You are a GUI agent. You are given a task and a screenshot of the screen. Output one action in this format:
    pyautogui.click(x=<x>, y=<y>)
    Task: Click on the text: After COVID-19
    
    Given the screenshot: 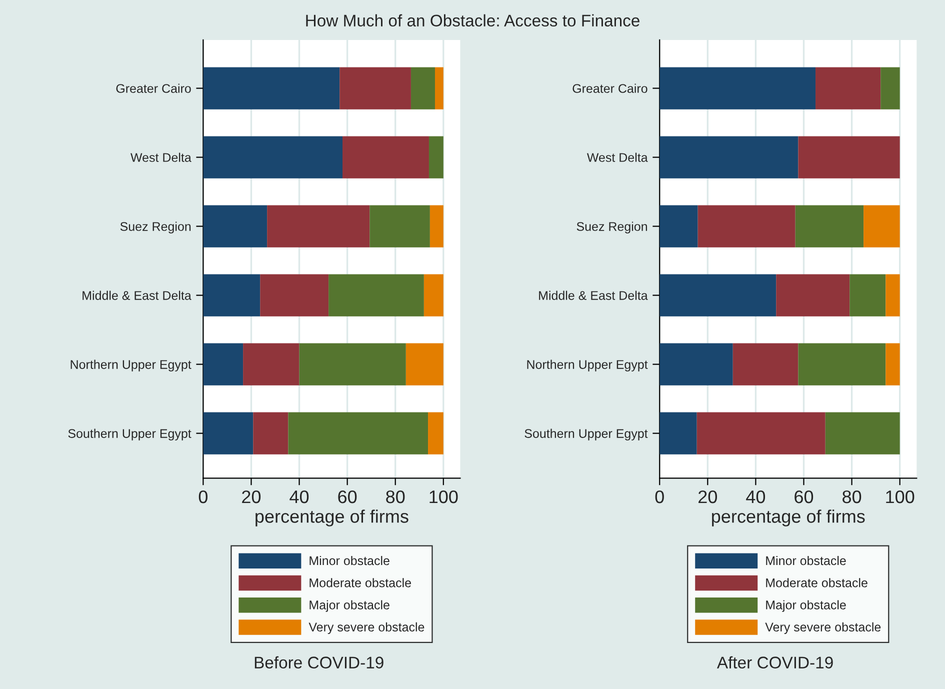 What is the action you would take?
    pyautogui.click(x=774, y=662)
    